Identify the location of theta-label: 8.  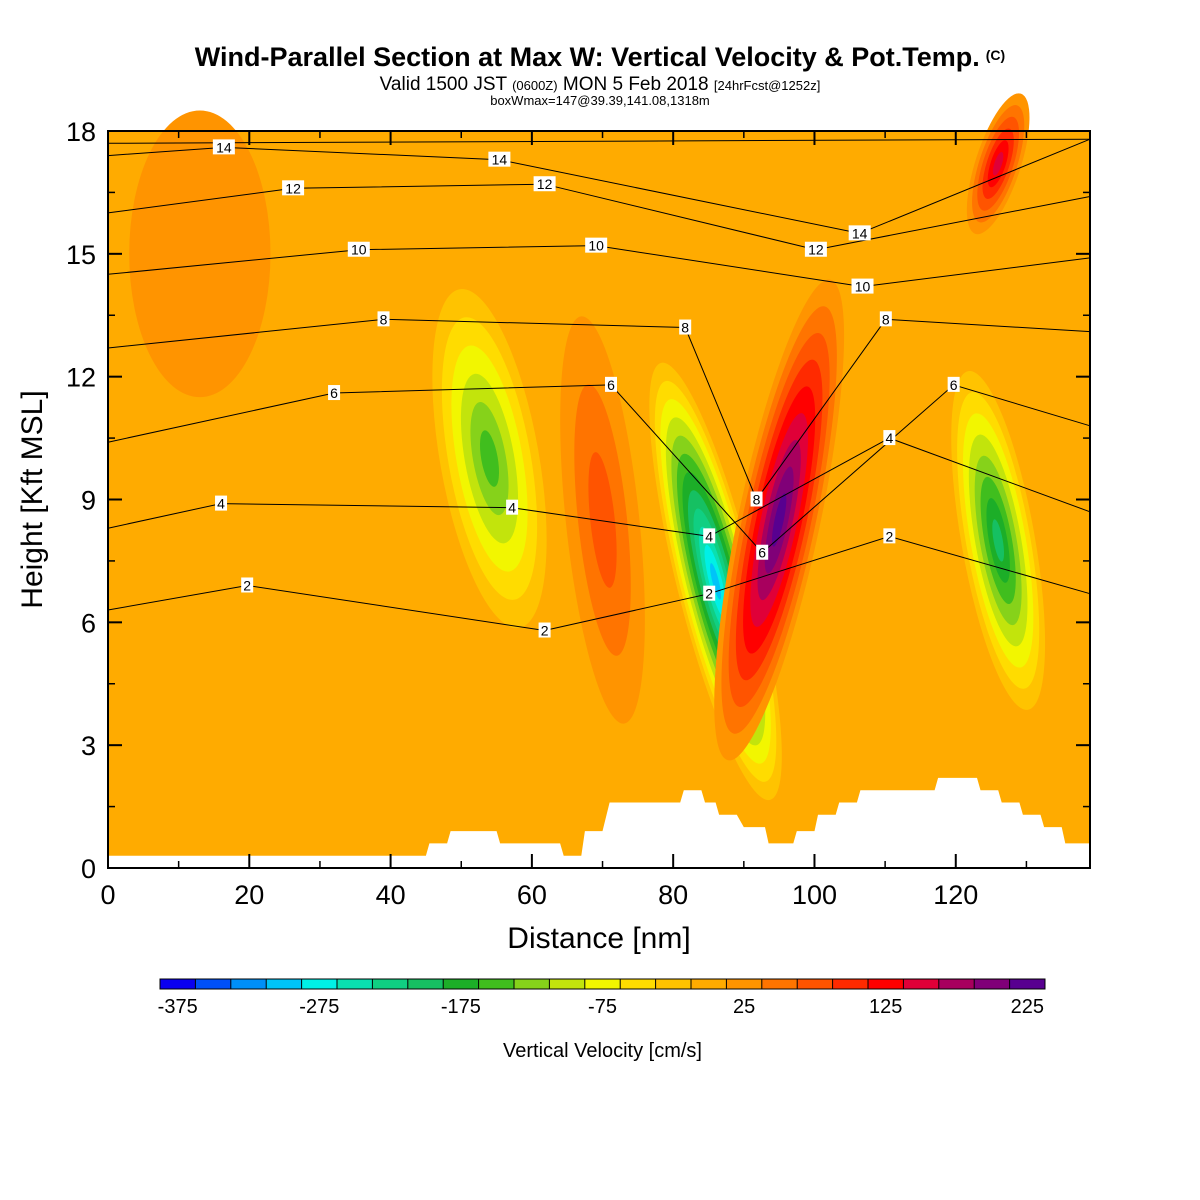
(885, 319).